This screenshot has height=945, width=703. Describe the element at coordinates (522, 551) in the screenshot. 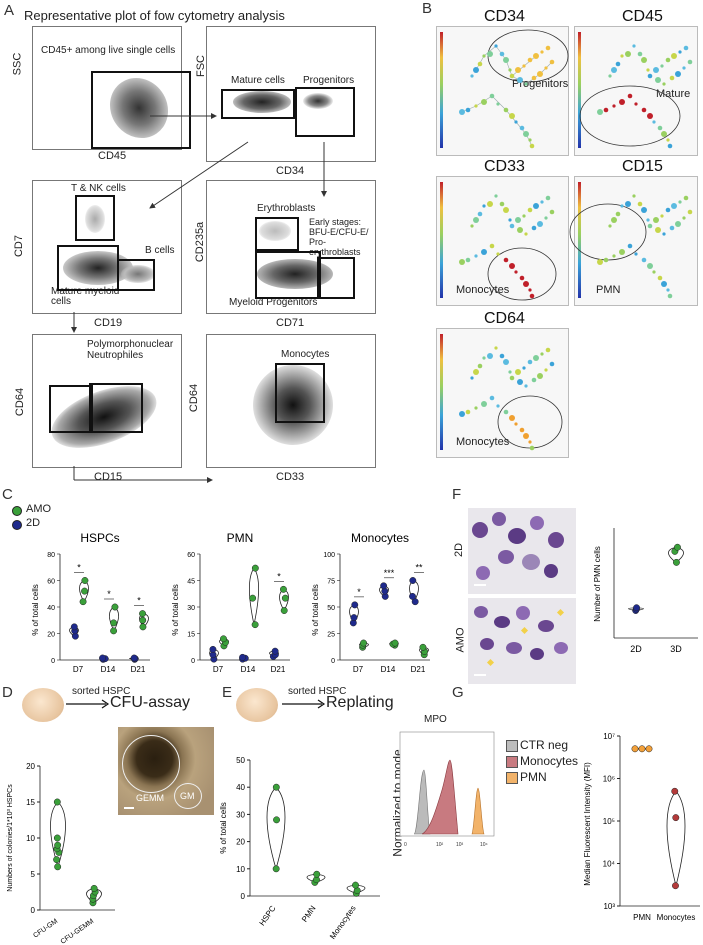

I see `micrograph-2d` at that location.